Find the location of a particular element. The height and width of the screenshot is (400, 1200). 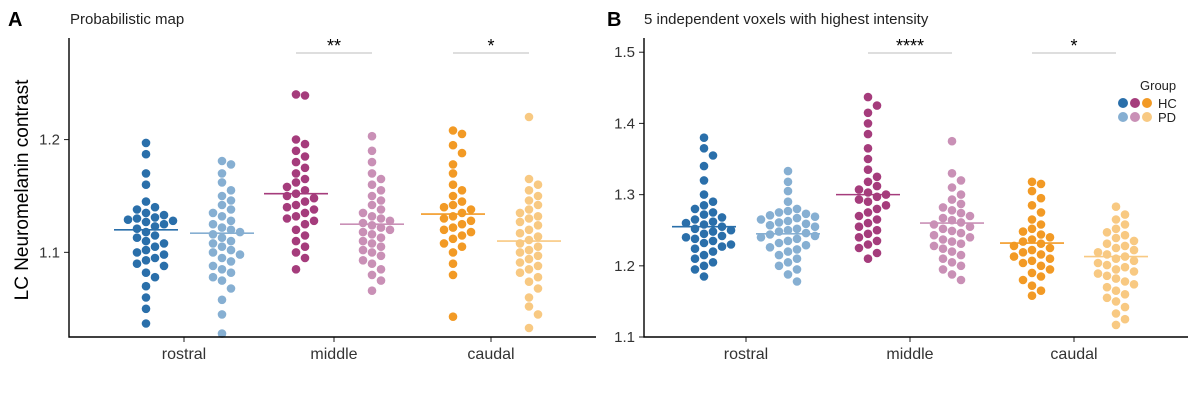

panel-b-significance: **** * is located at coordinates (992, 46).